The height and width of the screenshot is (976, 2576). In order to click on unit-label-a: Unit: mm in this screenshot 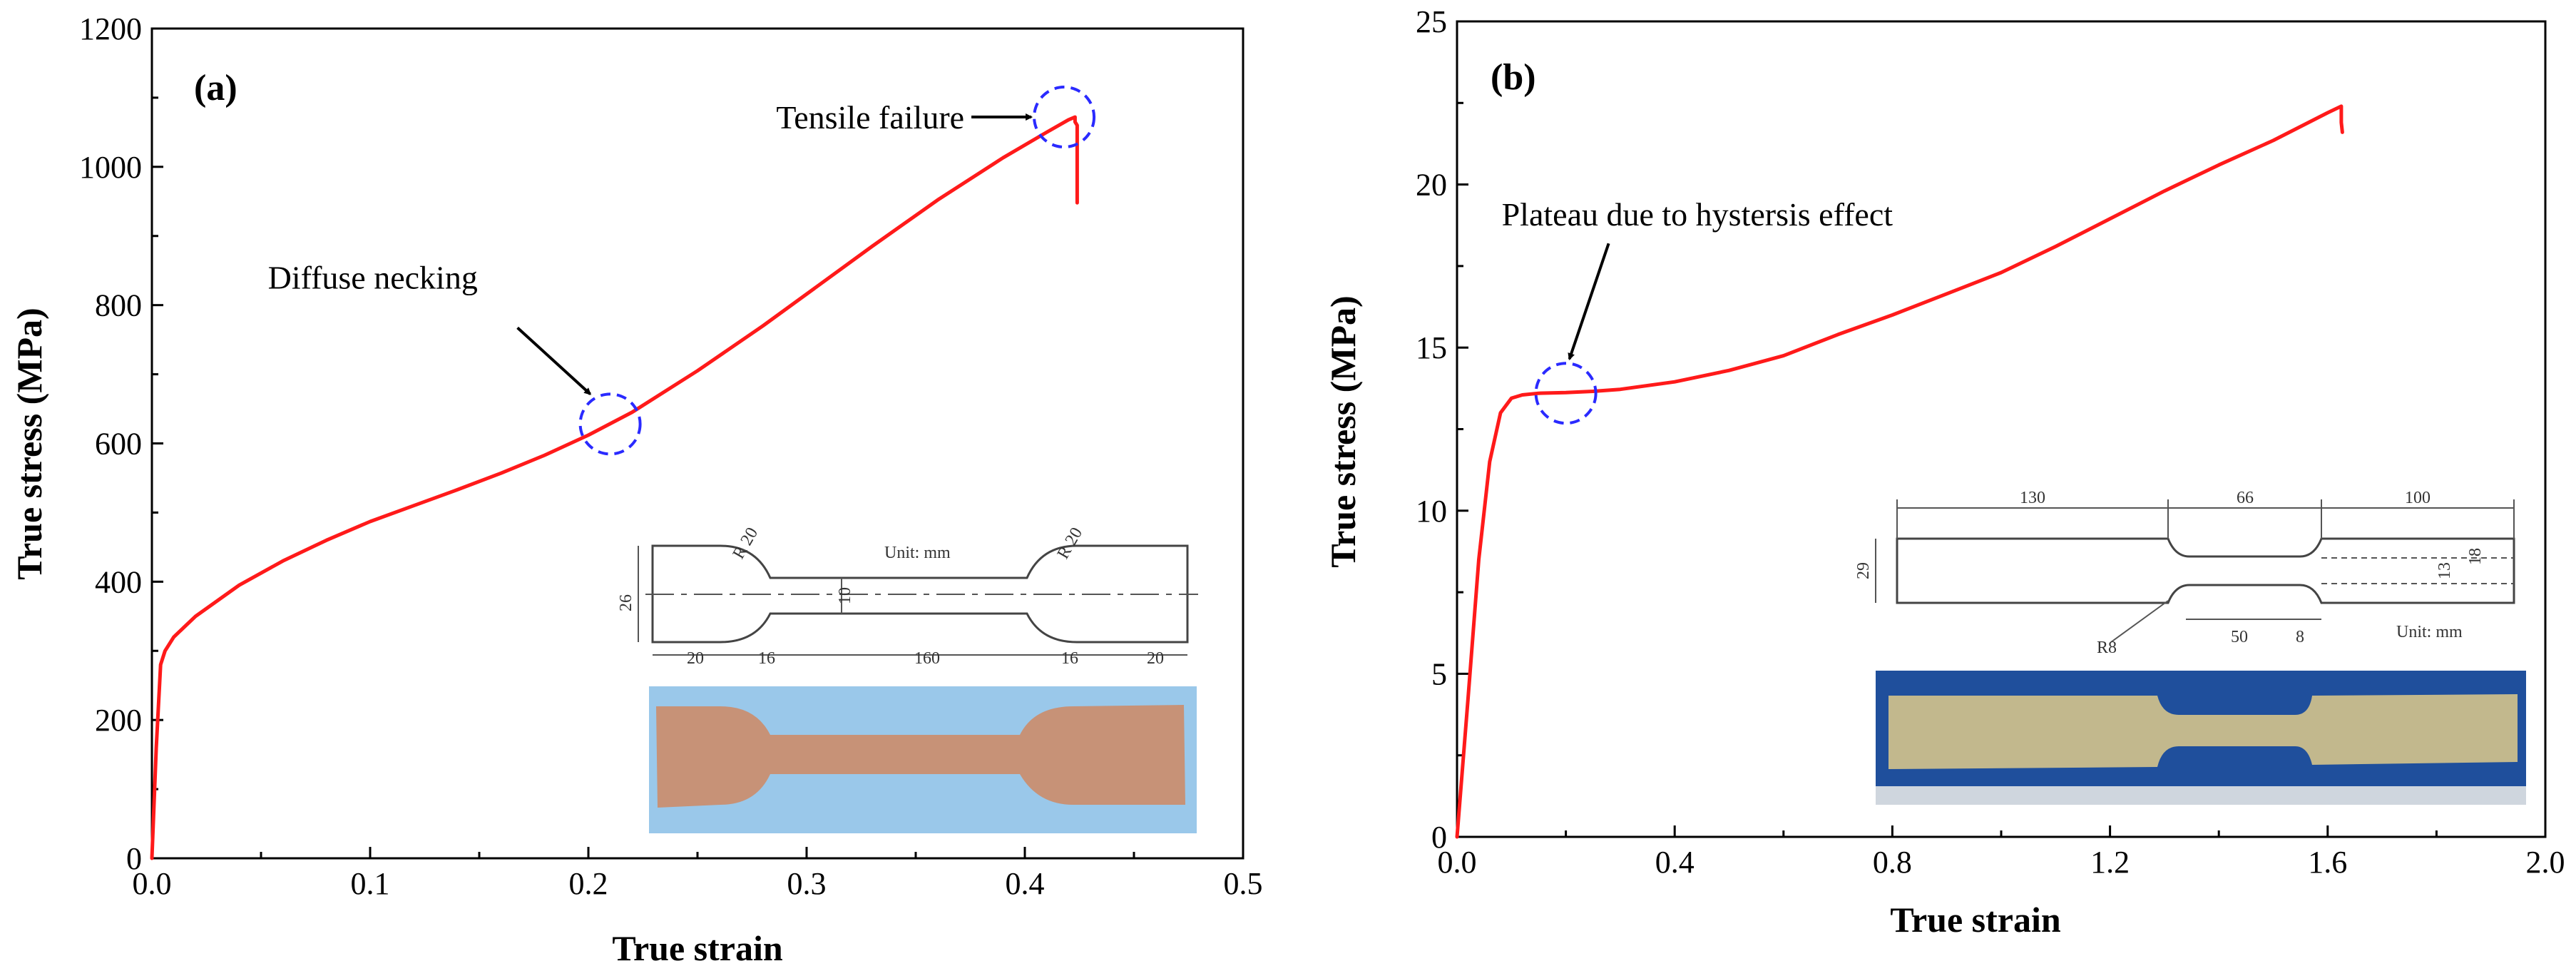, I will do `click(917, 553)`.